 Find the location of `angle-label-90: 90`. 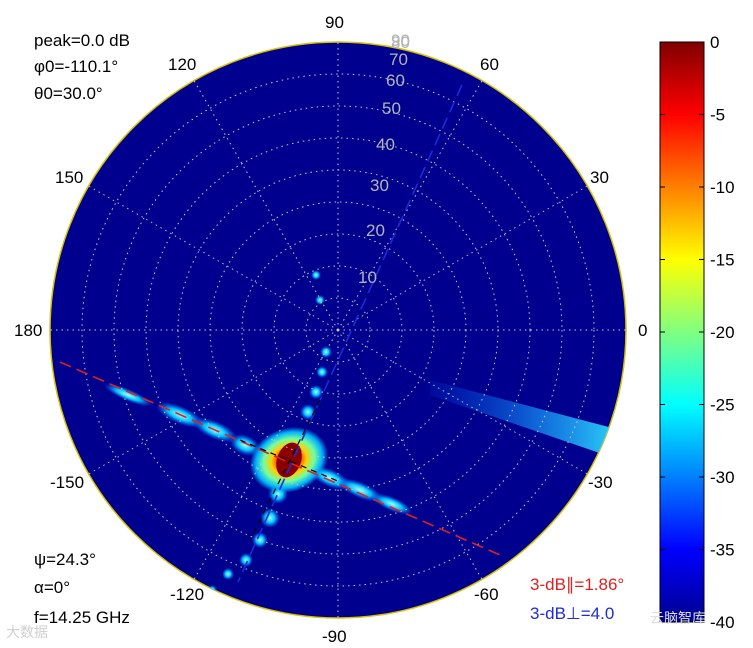

angle-label-90: 90 is located at coordinates (334, 22).